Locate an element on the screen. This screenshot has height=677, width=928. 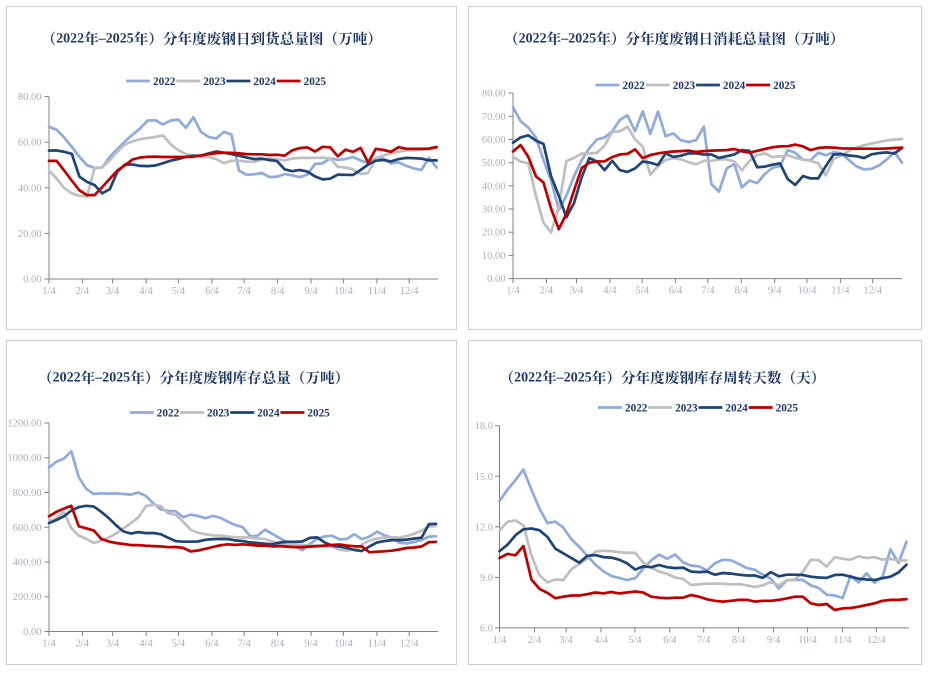
svg-text: 200.00 is located at coordinates (27, 597).